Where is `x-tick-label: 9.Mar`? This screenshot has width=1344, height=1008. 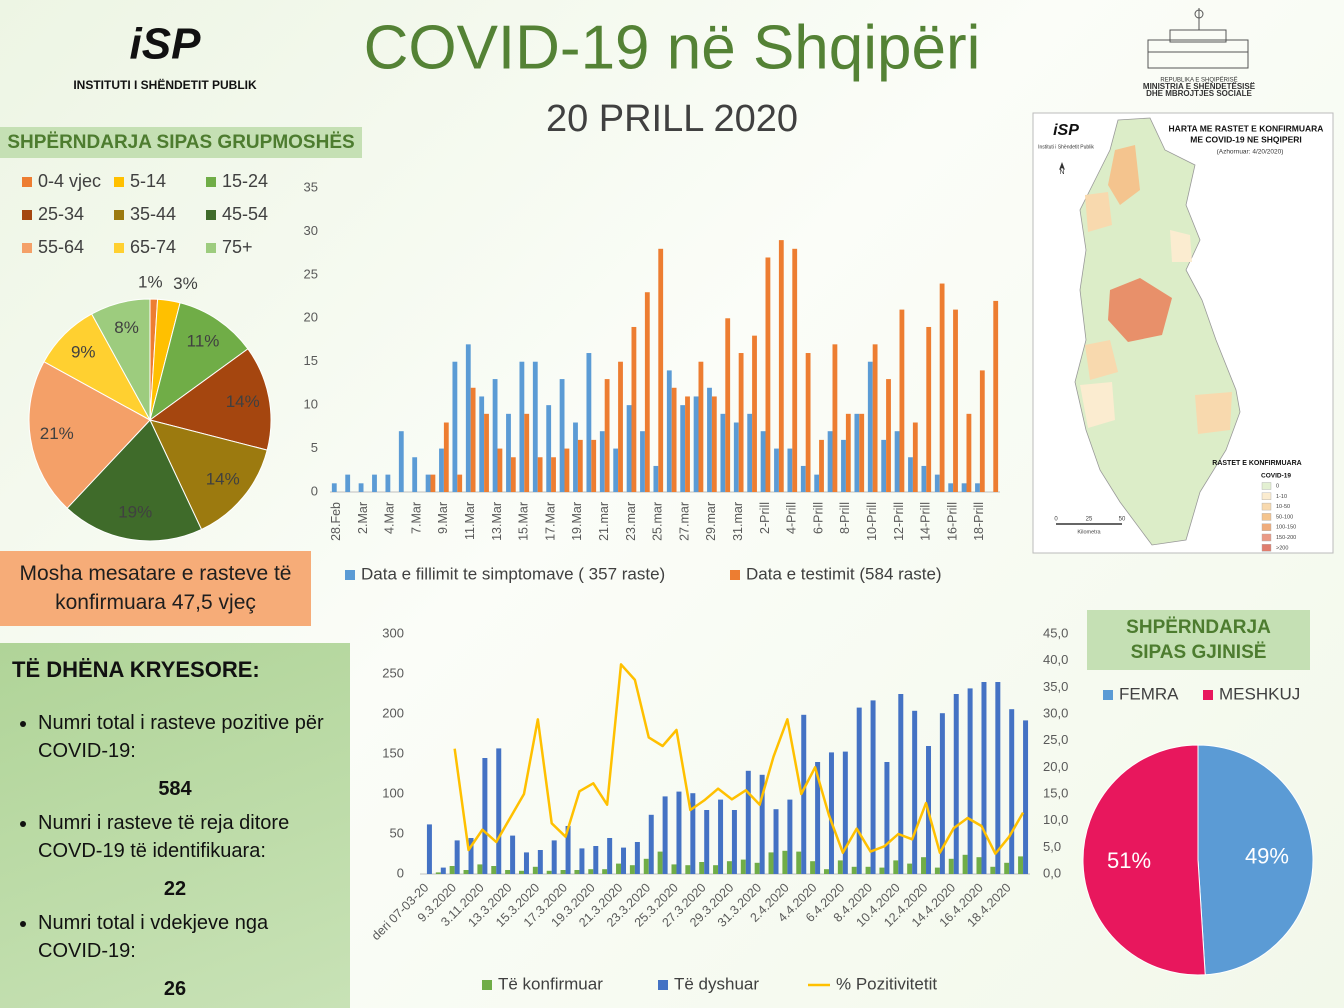
x-tick-label: 9.Mar is located at coordinates (443, 518).